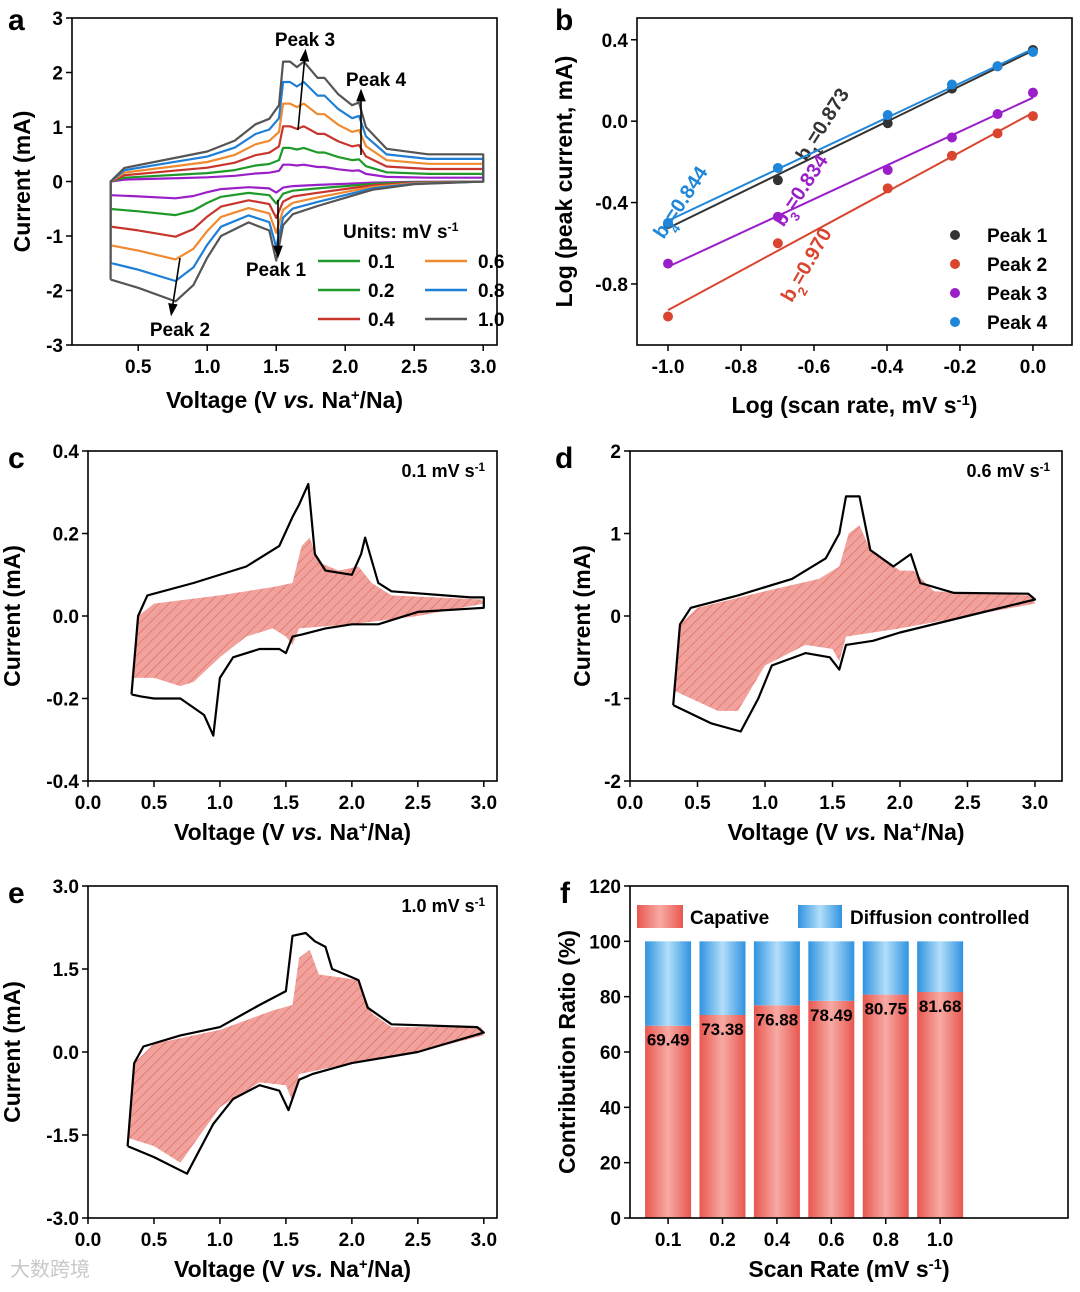 This screenshot has height=1292, width=1080. Describe the element at coordinates (57, 19) in the screenshot. I see `y-tick-label: 3` at that location.